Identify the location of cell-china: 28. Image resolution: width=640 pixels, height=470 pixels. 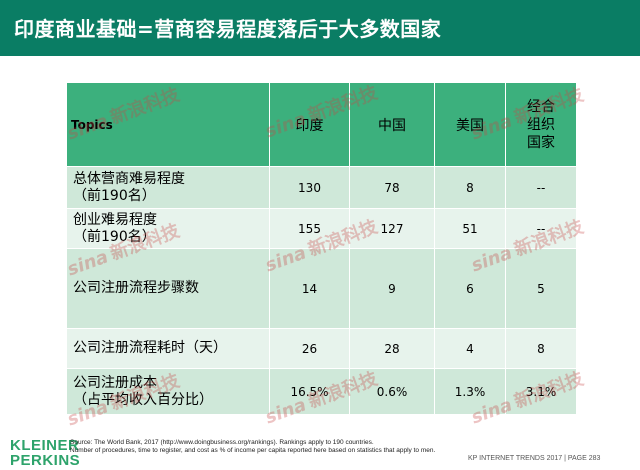
(392, 348).